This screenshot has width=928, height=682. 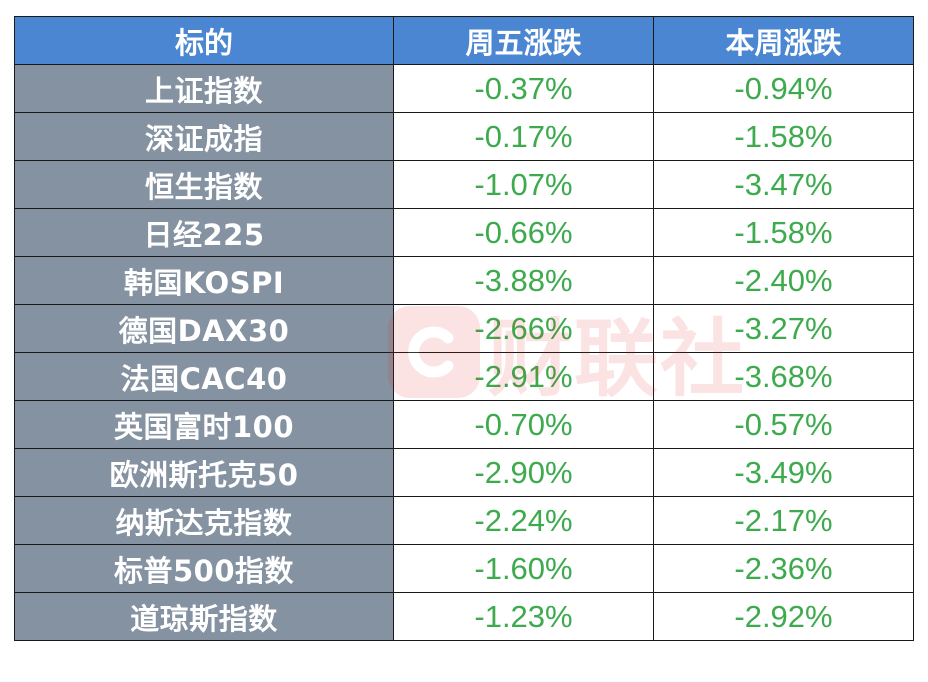 What do you see at coordinates (783, 40) in the screenshot?
I see `header-week-change: 本周涨跌` at bounding box center [783, 40].